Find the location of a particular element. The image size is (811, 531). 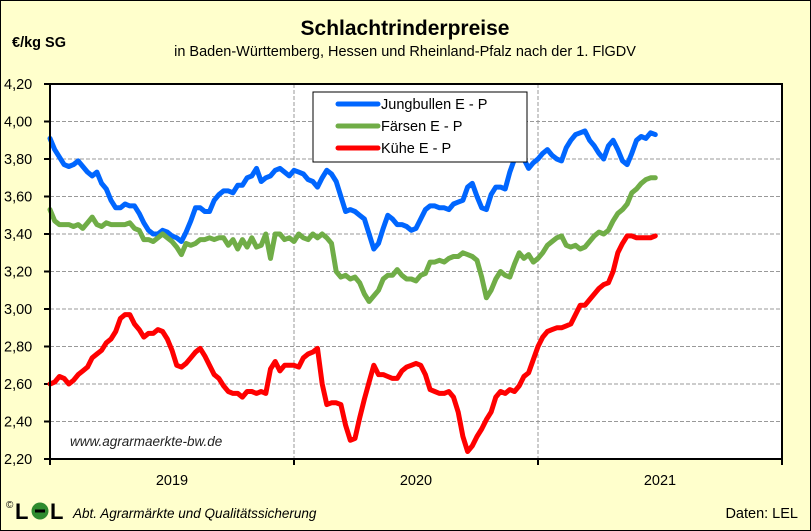

y-tick-label: 3,80 is located at coordinates (18, 160).